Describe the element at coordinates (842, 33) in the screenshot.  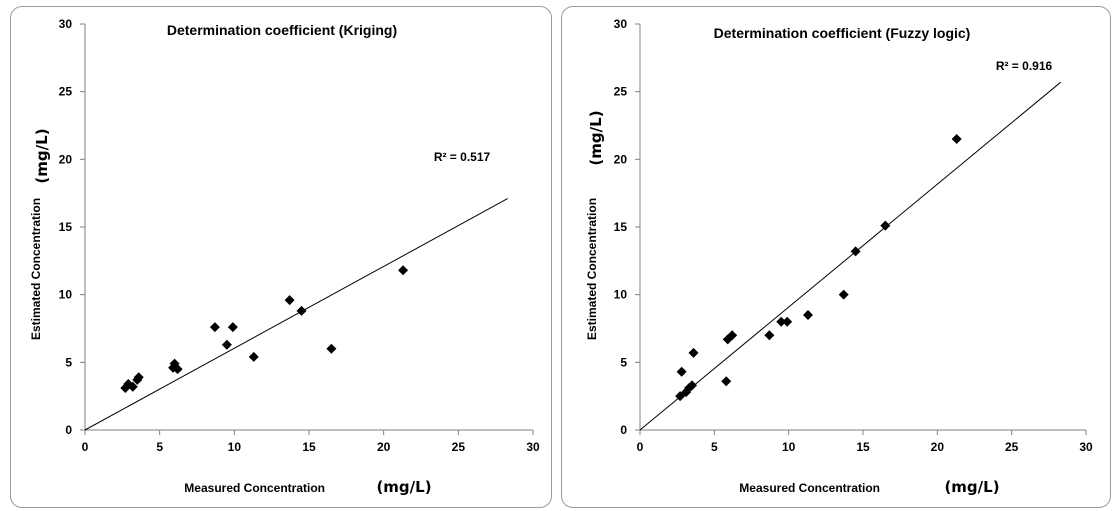
I see `chart-title: Determination coefficient (Fuzzy logic)` at that location.